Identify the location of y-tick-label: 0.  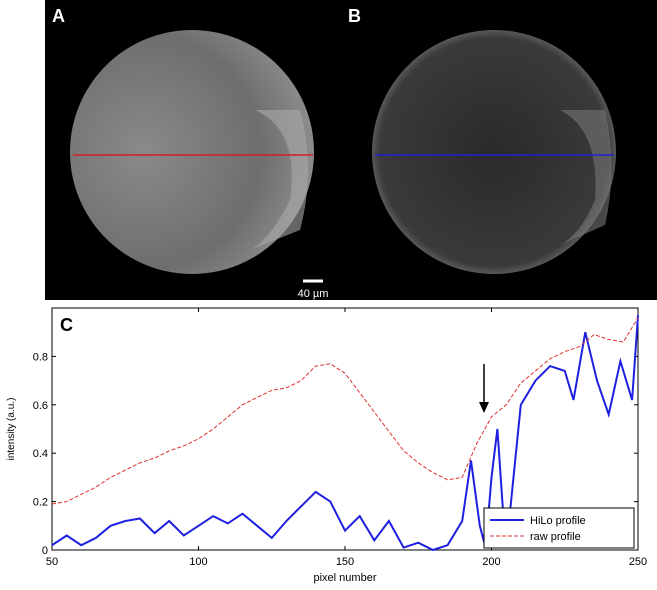
(45, 551).